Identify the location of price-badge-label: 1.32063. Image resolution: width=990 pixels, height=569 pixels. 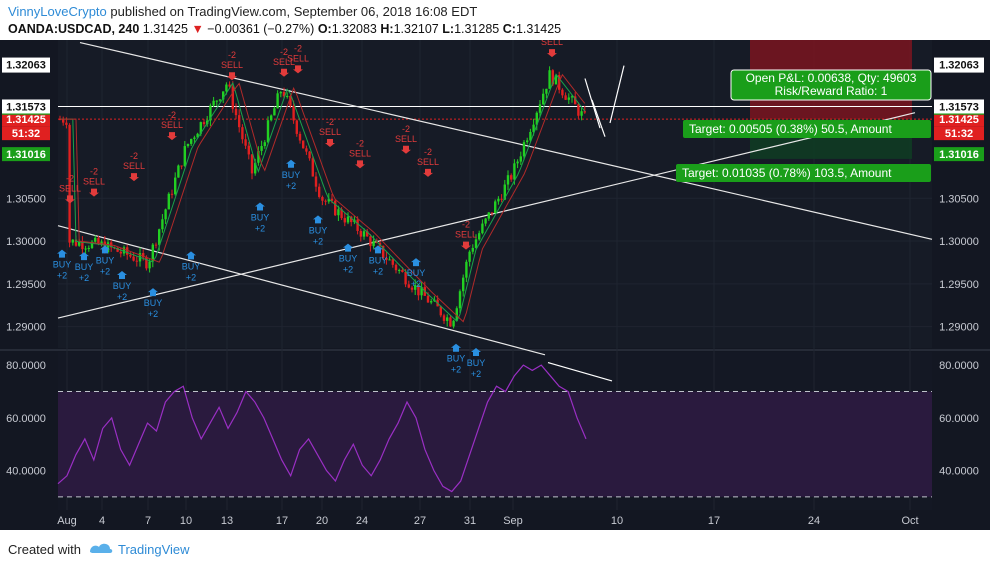
(26, 66).